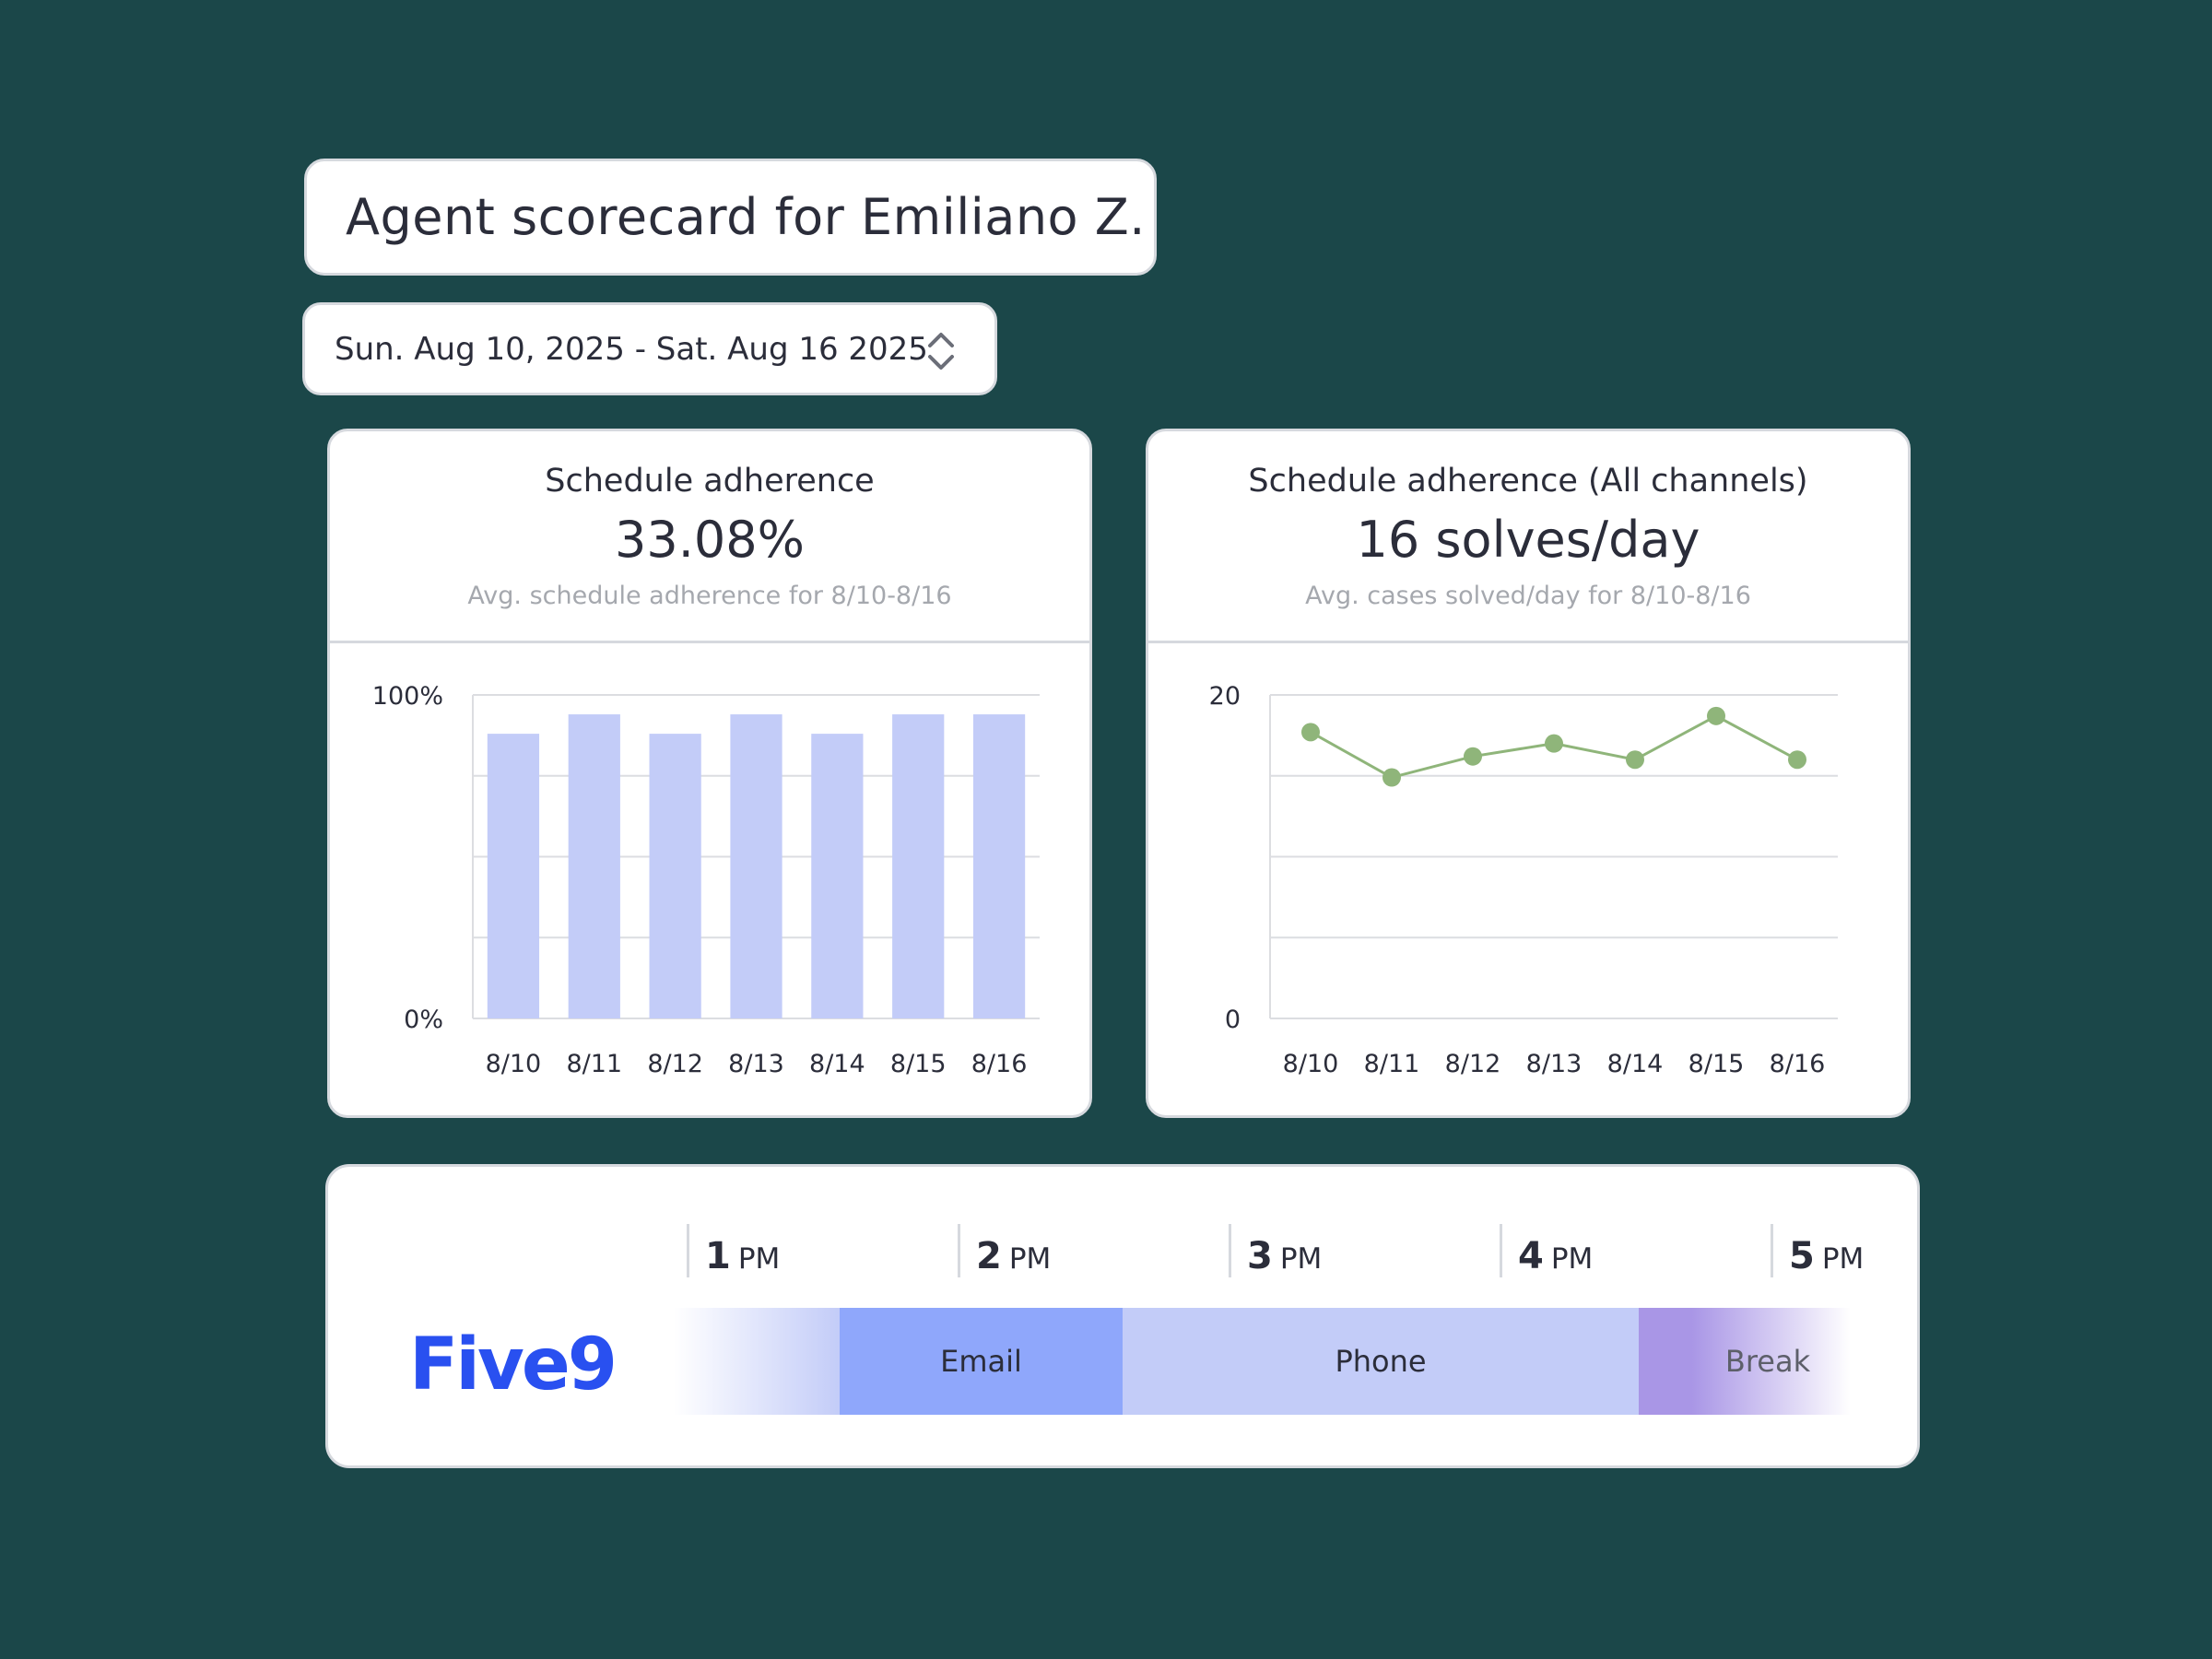 The height and width of the screenshot is (1659, 2212). I want to click on hour-marker-1pm: 1 PM, so click(733, 1250).